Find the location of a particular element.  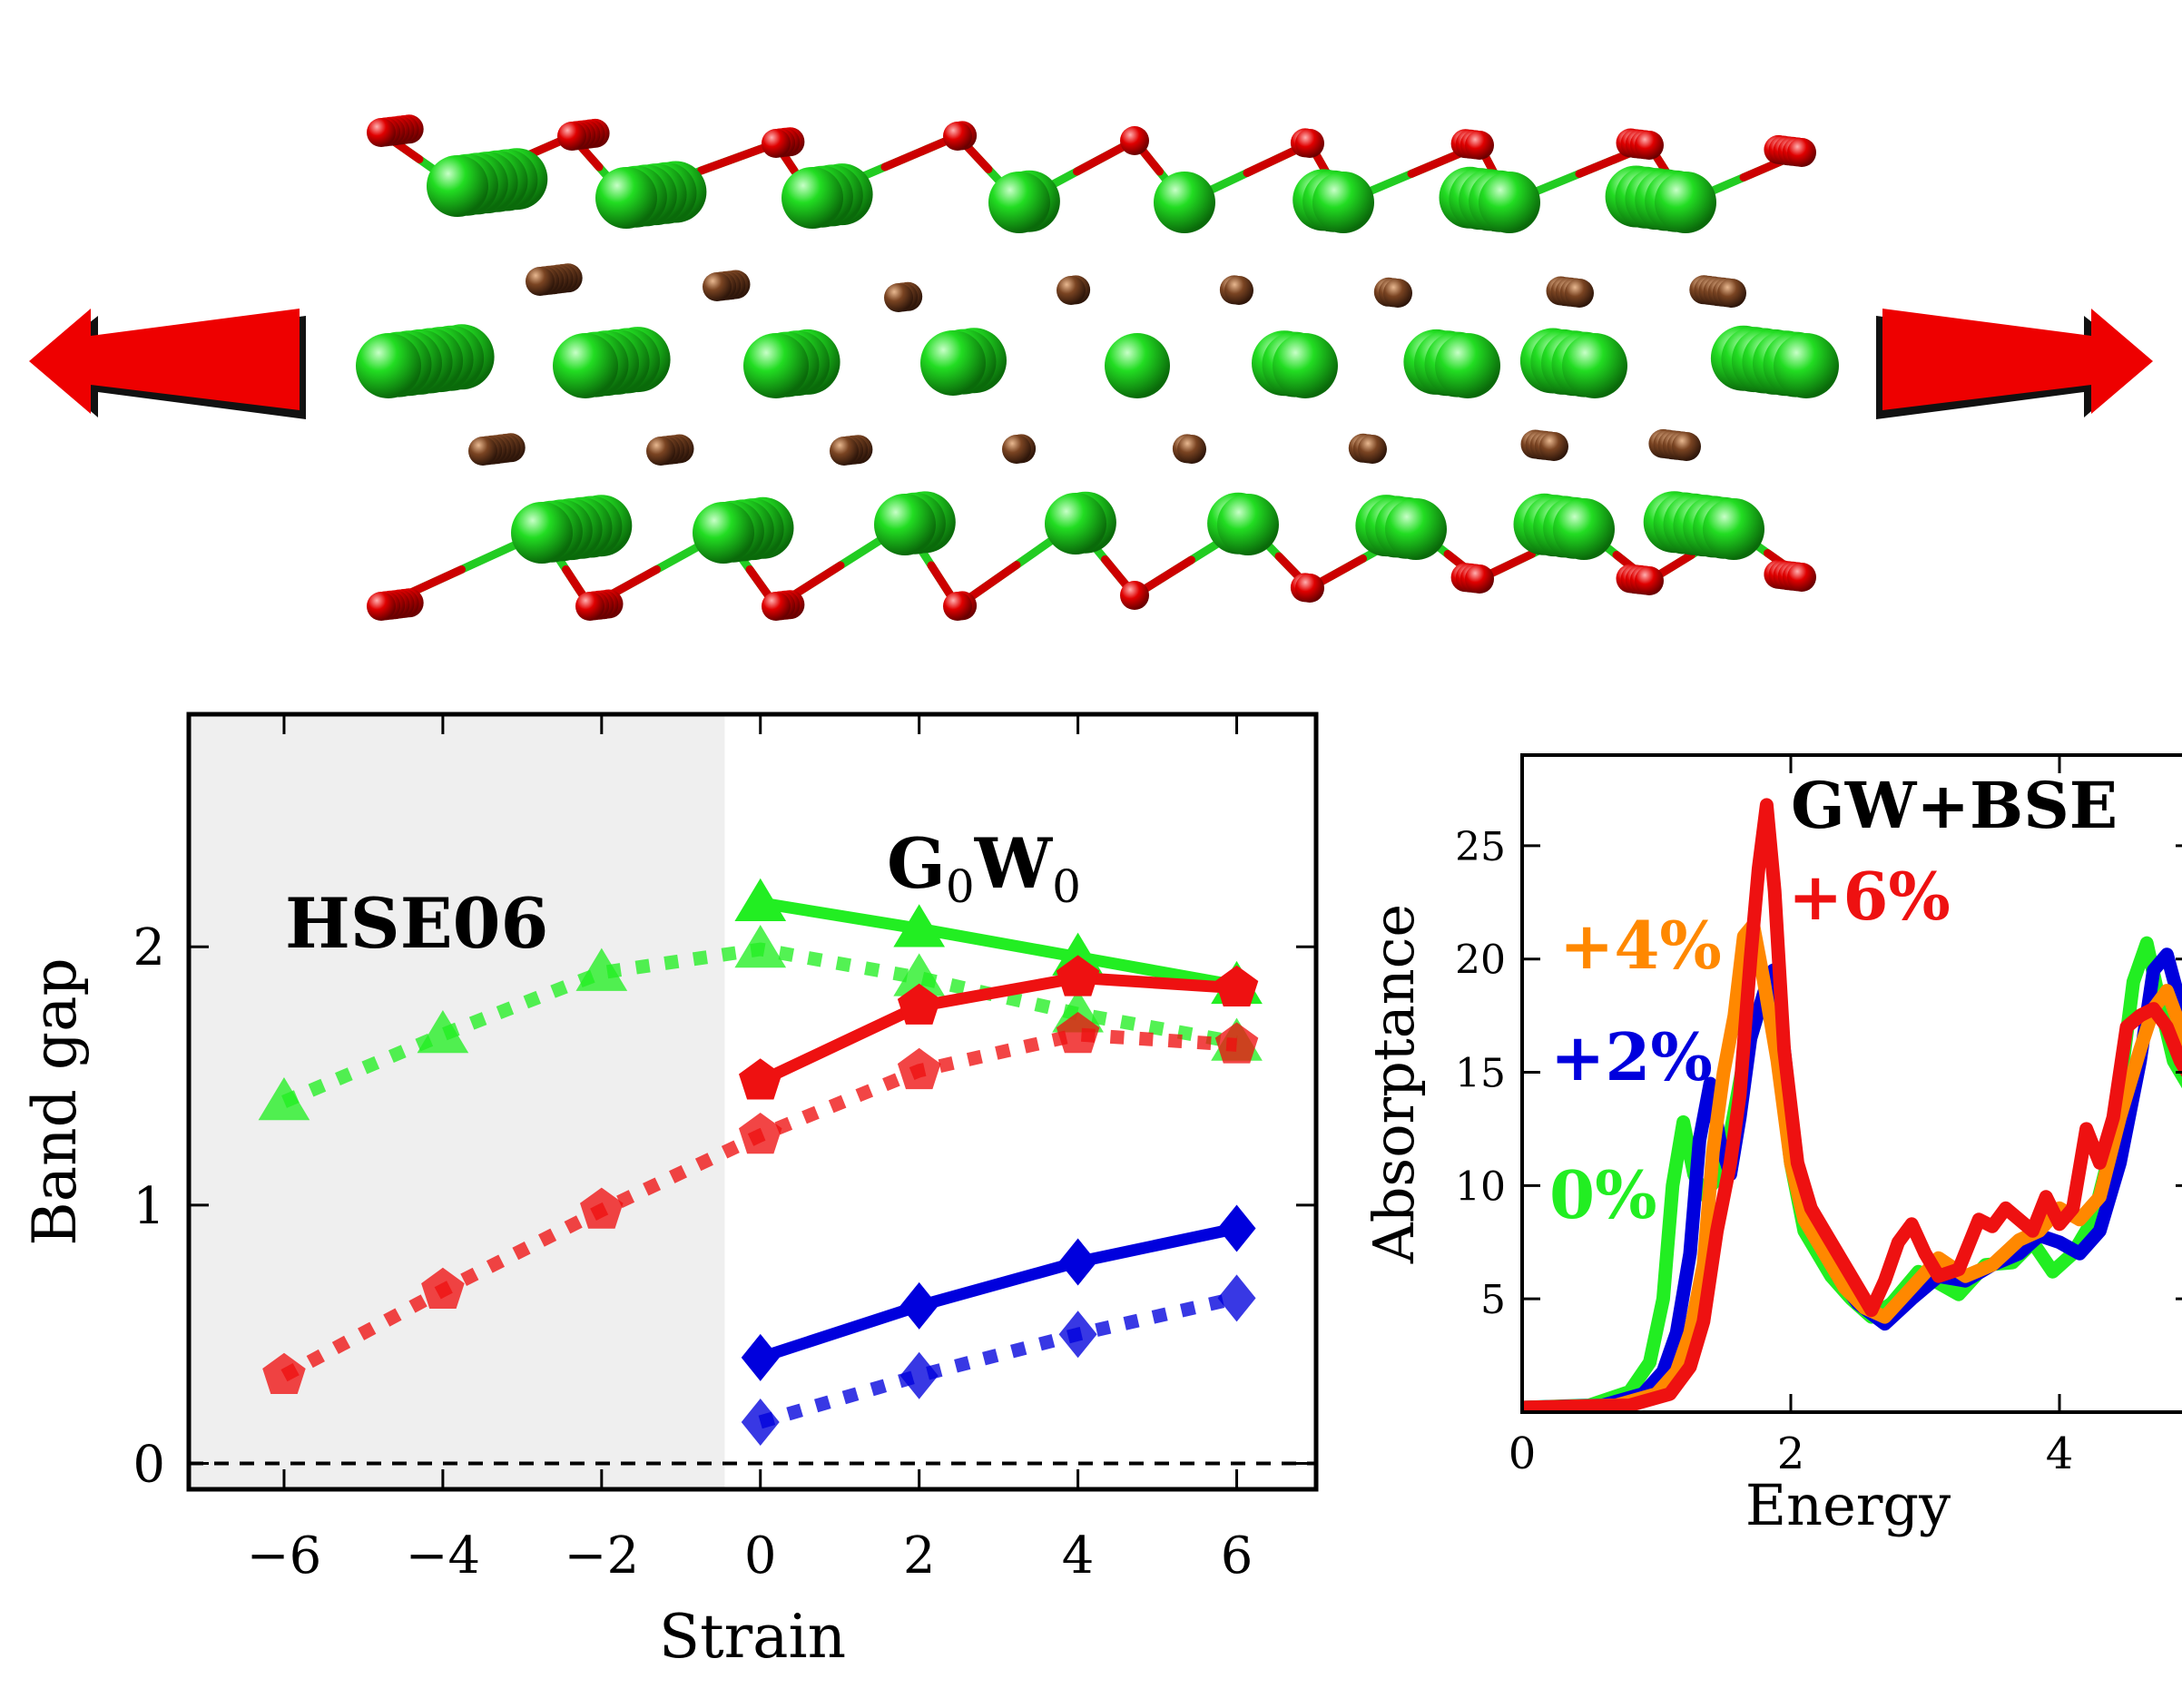

curve-label-plus2: +2% is located at coordinates (1631, 1056).